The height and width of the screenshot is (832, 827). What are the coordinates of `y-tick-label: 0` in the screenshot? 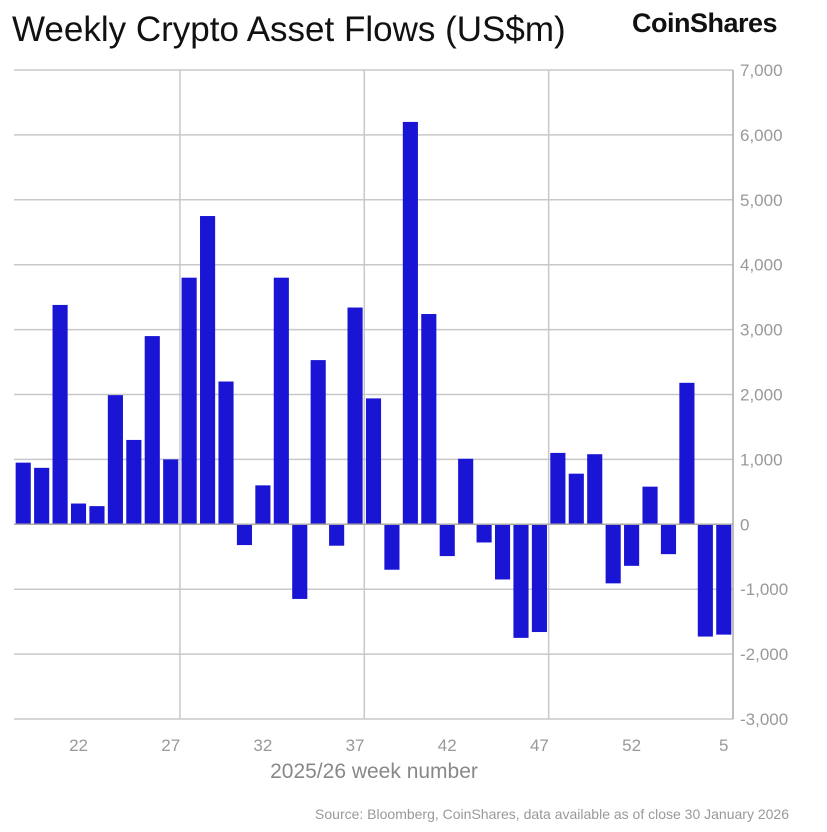 It's located at (744, 524).